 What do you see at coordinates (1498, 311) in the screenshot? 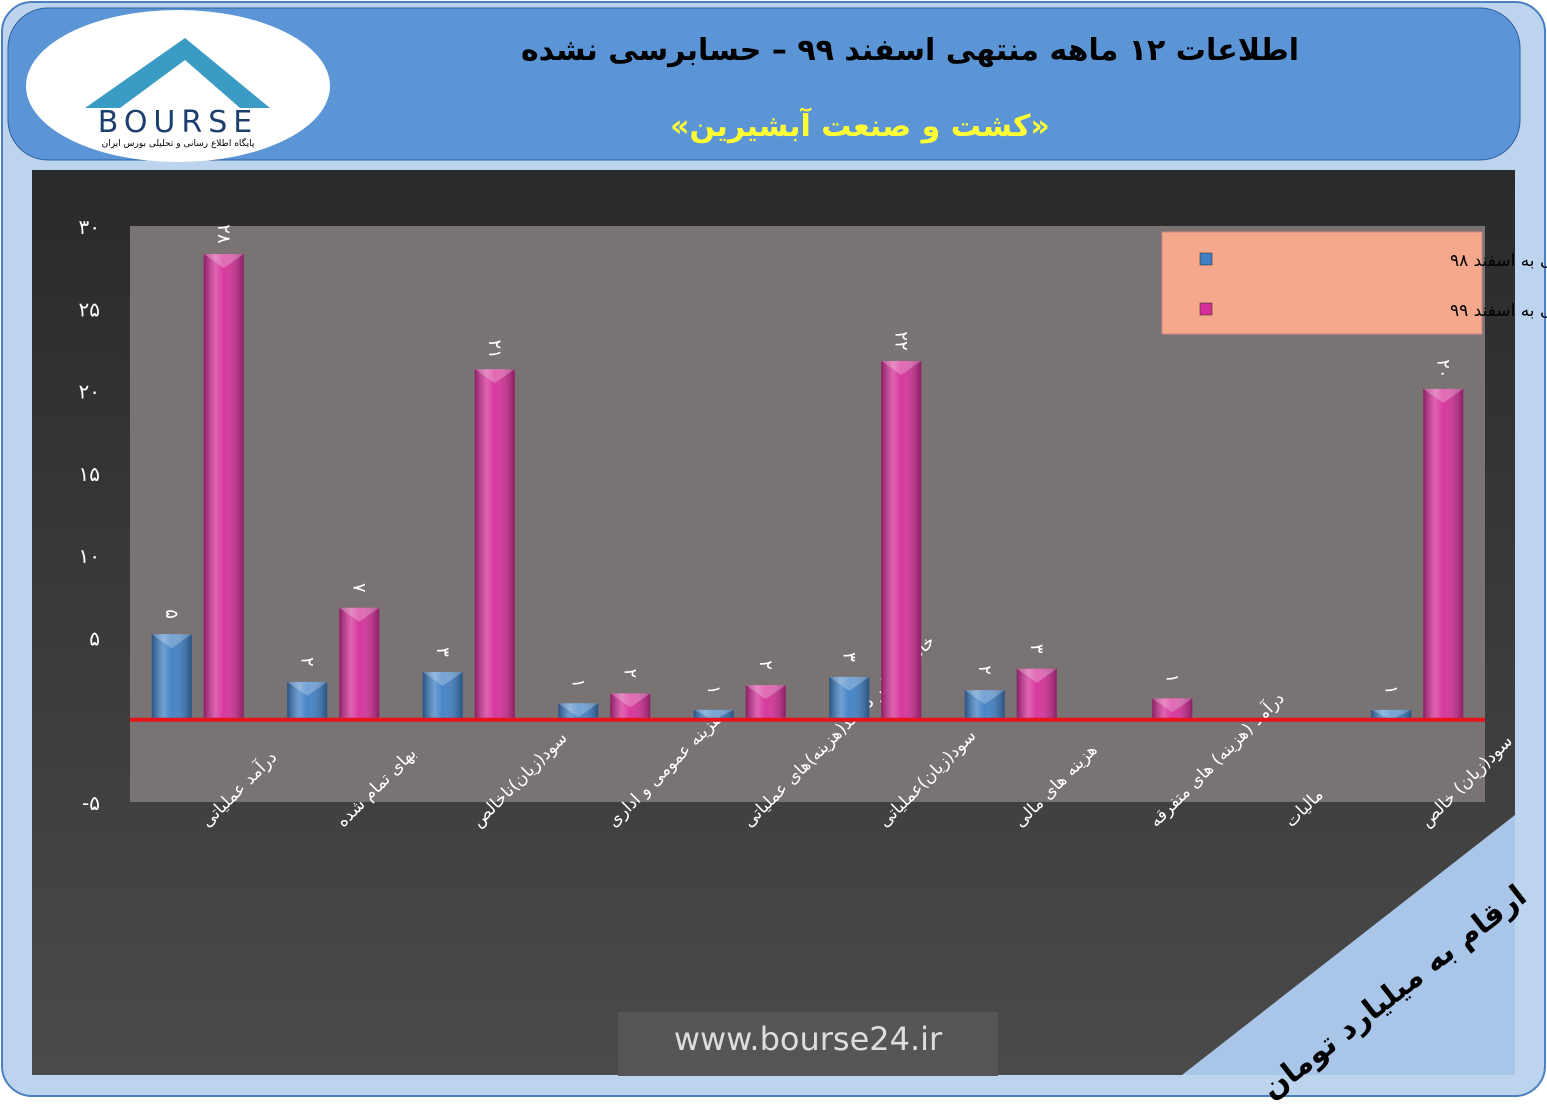
I see `legend-label: عملکرد منتهی به اسفند ۹۹` at bounding box center [1498, 311].